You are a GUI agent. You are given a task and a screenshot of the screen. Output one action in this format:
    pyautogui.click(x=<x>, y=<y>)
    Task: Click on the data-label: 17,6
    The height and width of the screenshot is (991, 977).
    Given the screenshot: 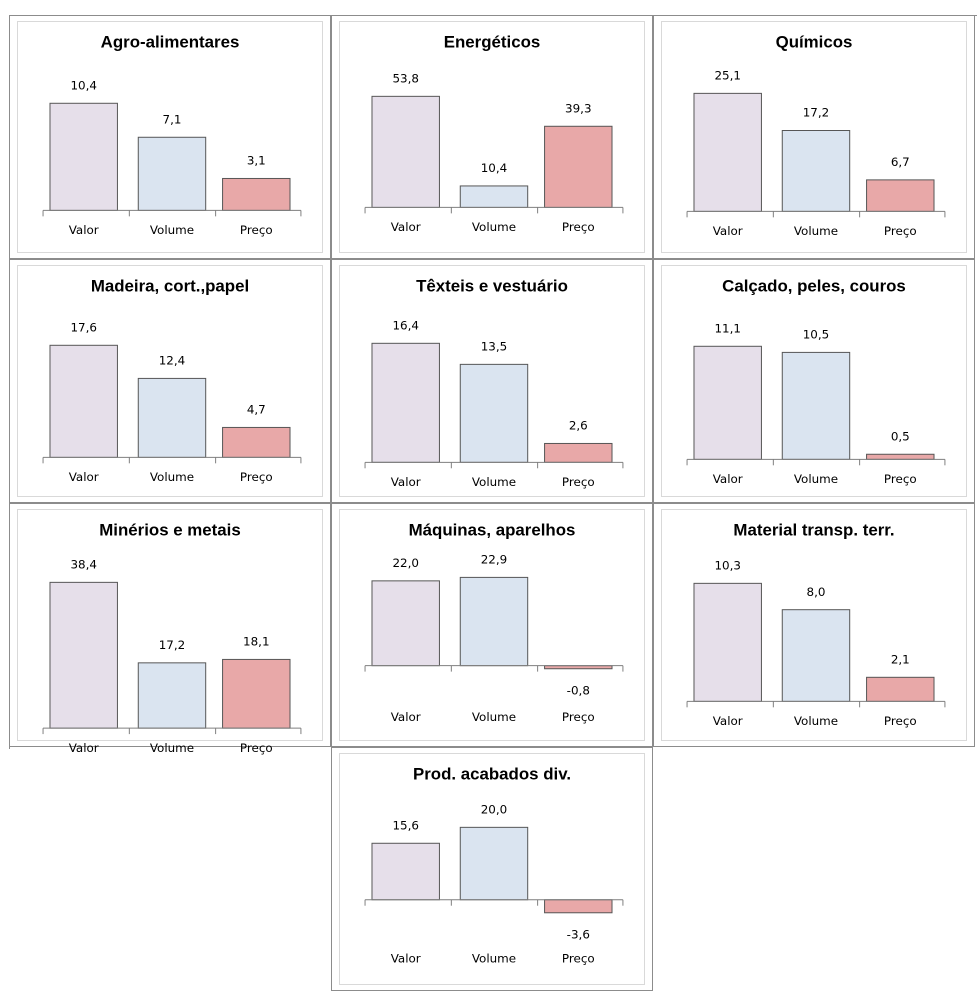 What is the action you would take?
    pyautogui.click(x=83, y=327)
    